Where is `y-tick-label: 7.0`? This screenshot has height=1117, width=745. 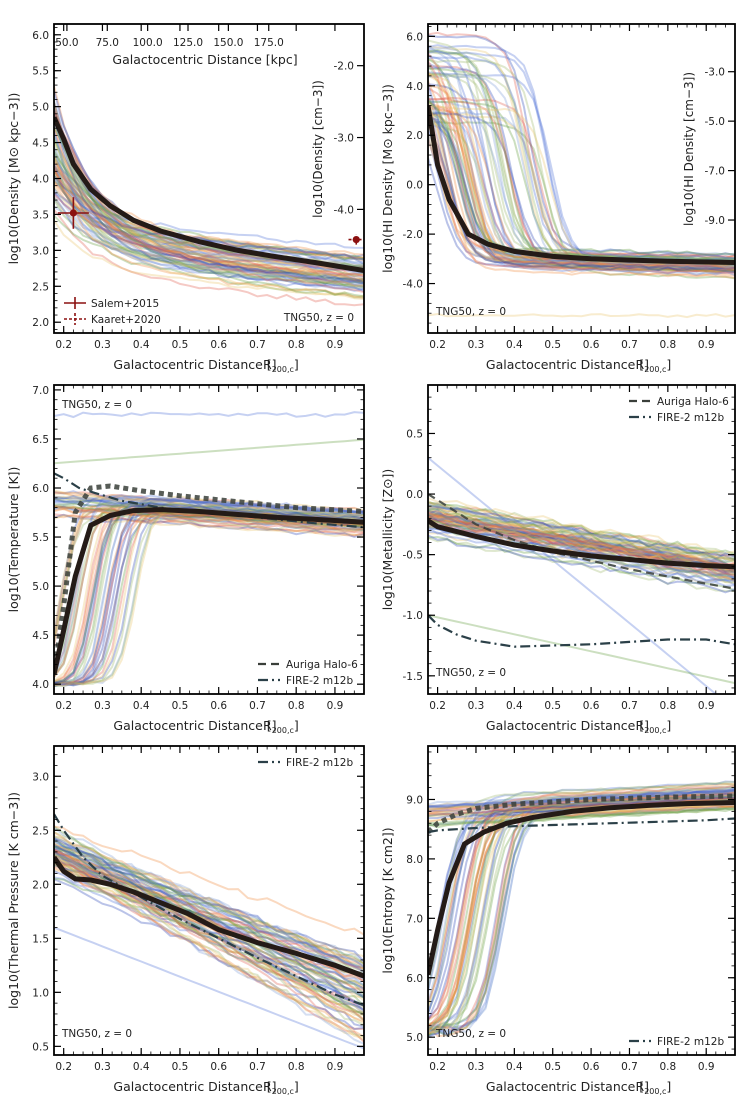 y-tick-label: 7.0 is located at coordinates (414, 919).